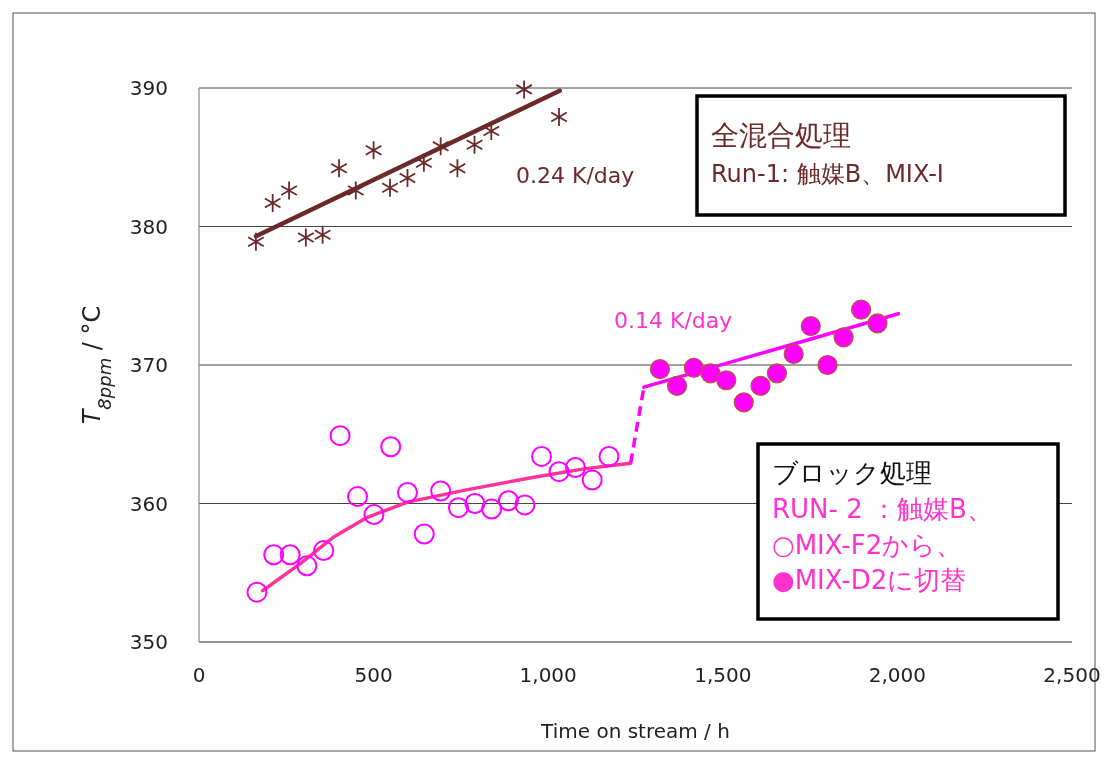 Image resolution: width=1108 pixels, height=758 pixels. What do you see at coordinates (1072, 675) in the screenshot?
I see `x-tick-label: 2,500` at bounding box center [1072, 675].